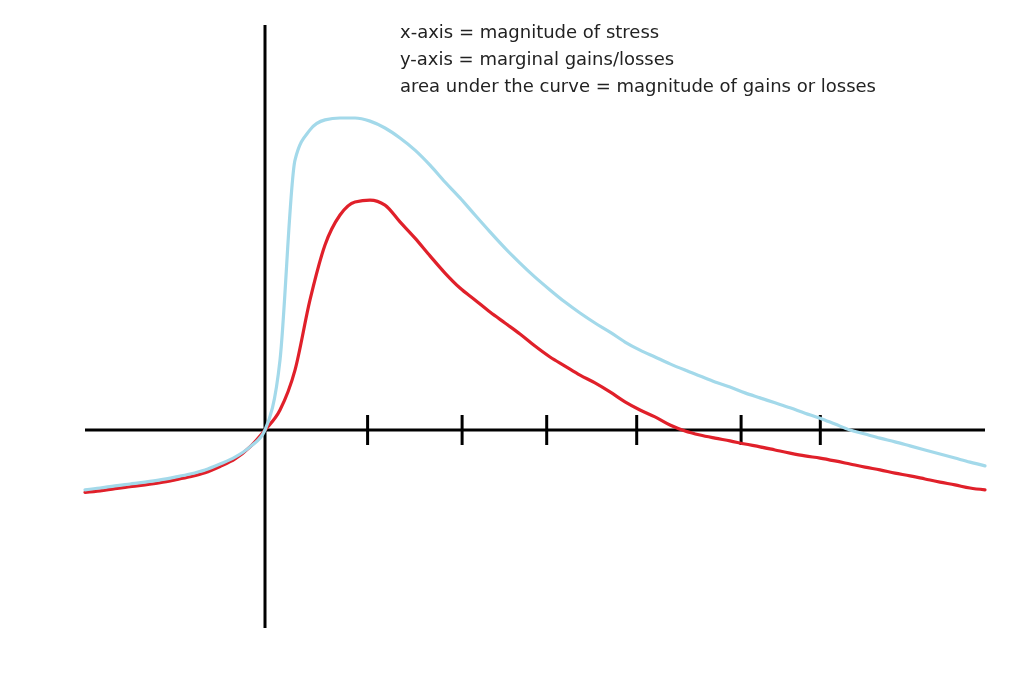 Image resolution: width=1024 pixels, height=700 pixels. What do you see at coordinates (530, 31) in the screenshot?
I see `text: x-axis = magnitude of stress` at bounding box center [530, 31].